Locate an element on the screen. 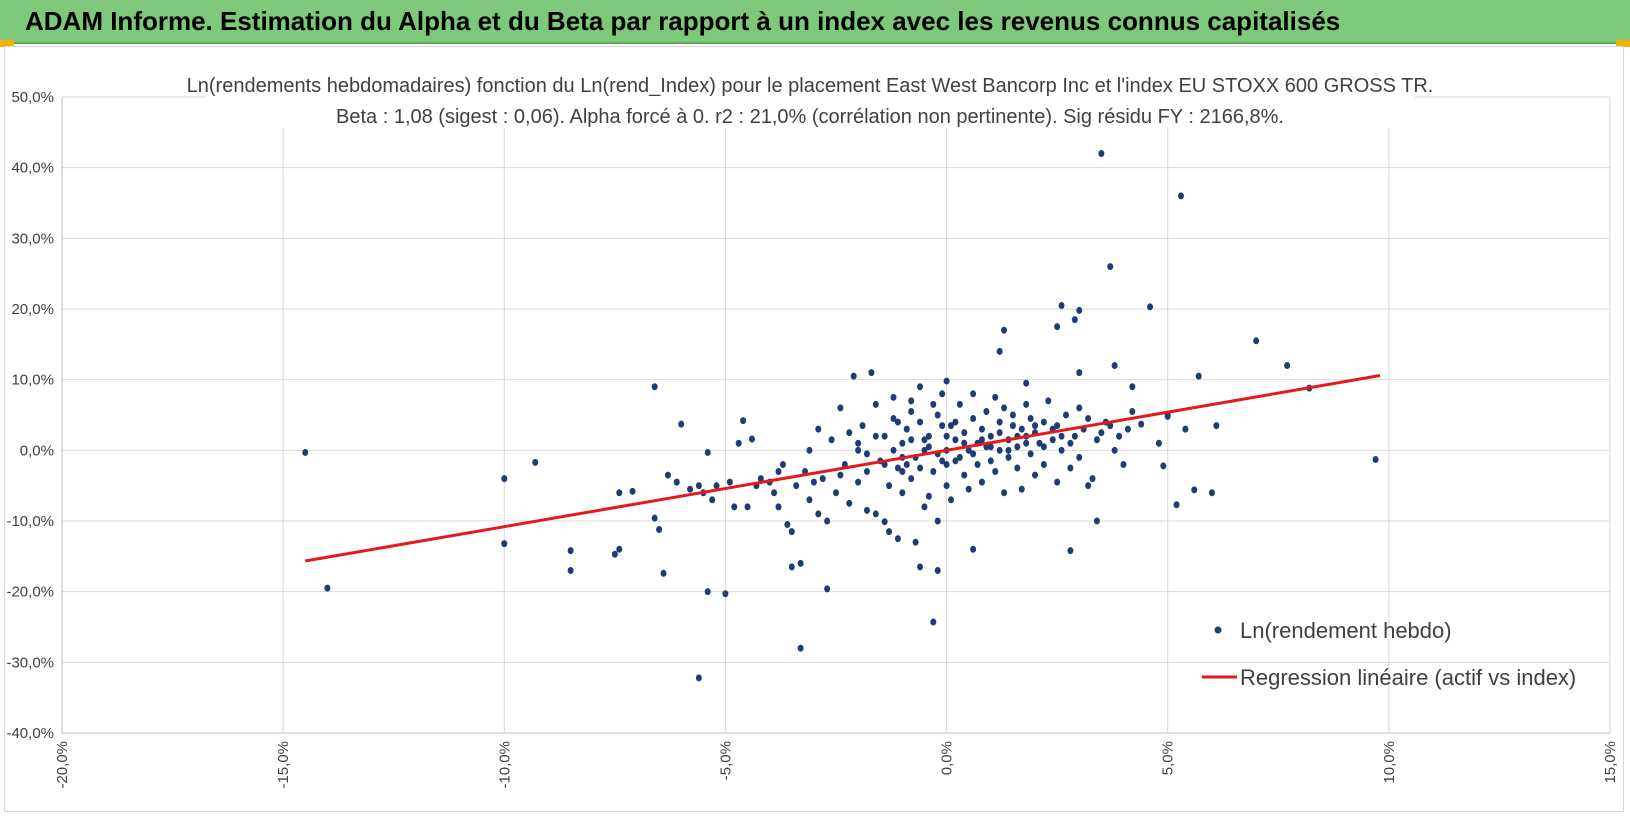  legend-regression-label: Regression linéaire (actif vs index) is located at coordinates (1408, 677).